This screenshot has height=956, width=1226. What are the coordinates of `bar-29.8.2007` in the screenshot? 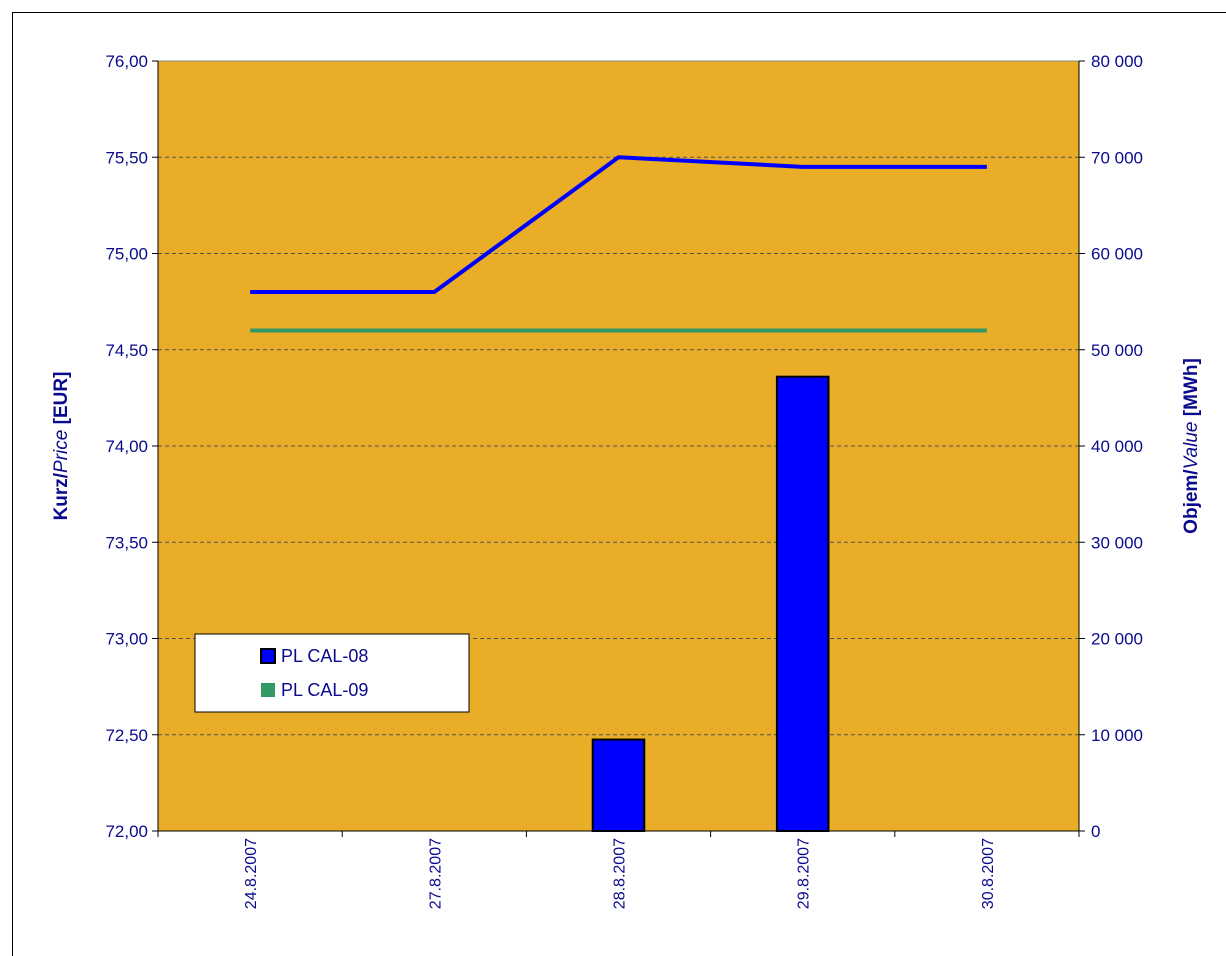 It's located at (802, 603).